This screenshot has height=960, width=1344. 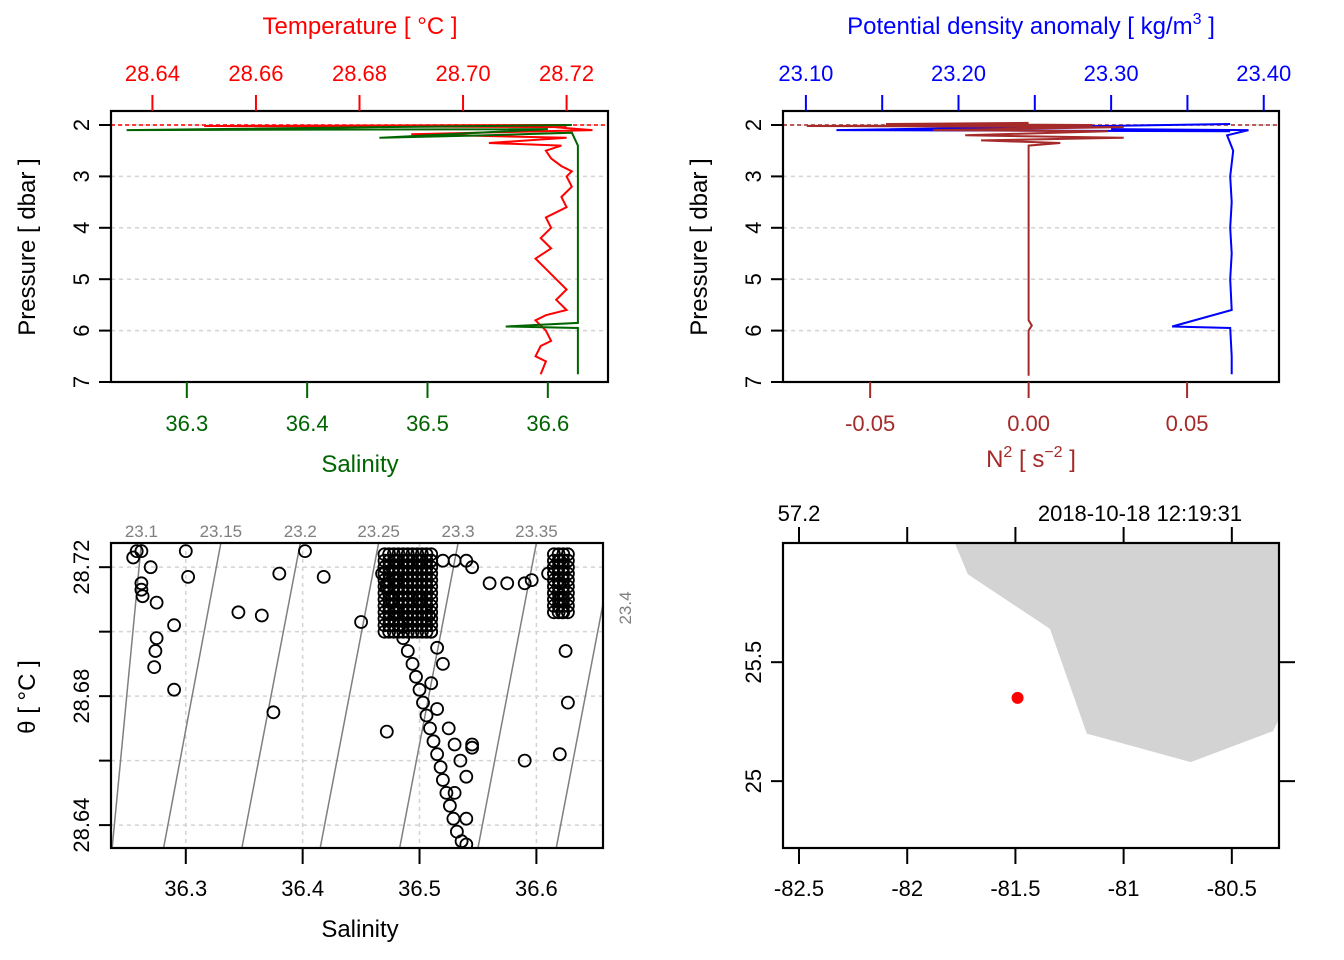 I want to click on top-axis-title: Potential density anomaly [ kg/m3 ], so click(x=1031, y=25).